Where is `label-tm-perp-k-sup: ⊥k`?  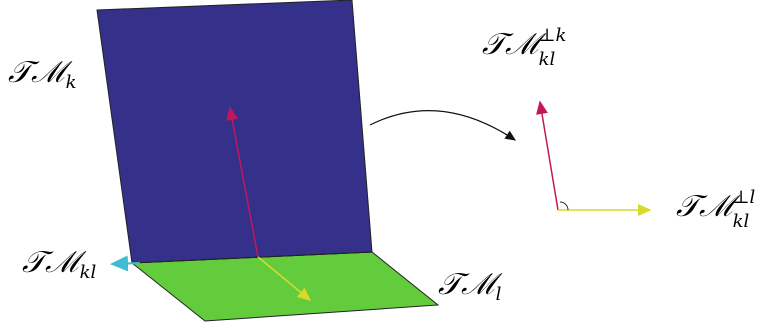 label-tm-perp-k-sup: ⊥k is located at coordinates (552, 35).